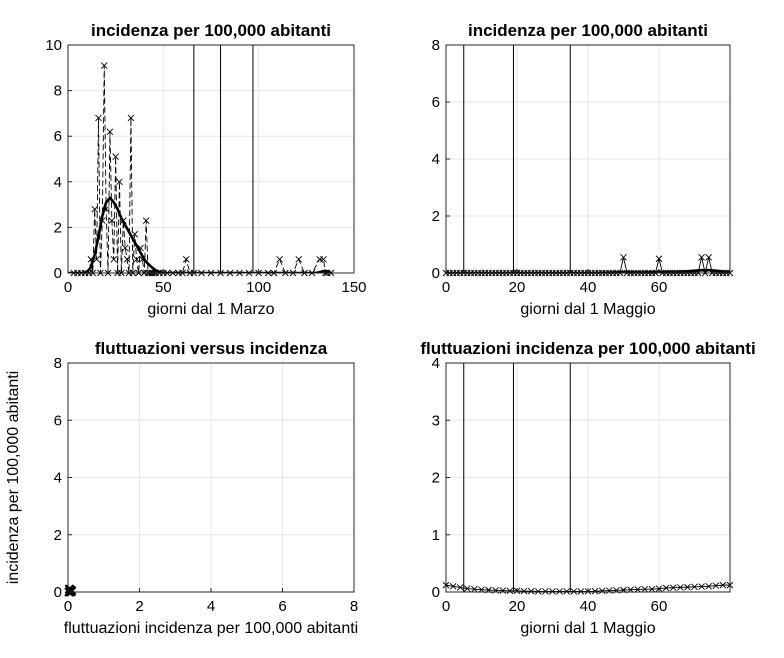 Image resolution: width=784 pixels, height=658 pixels. Describe the element at coordinates (53, 45) in the screenshot. I see `y-tick-label: 10` at that location.